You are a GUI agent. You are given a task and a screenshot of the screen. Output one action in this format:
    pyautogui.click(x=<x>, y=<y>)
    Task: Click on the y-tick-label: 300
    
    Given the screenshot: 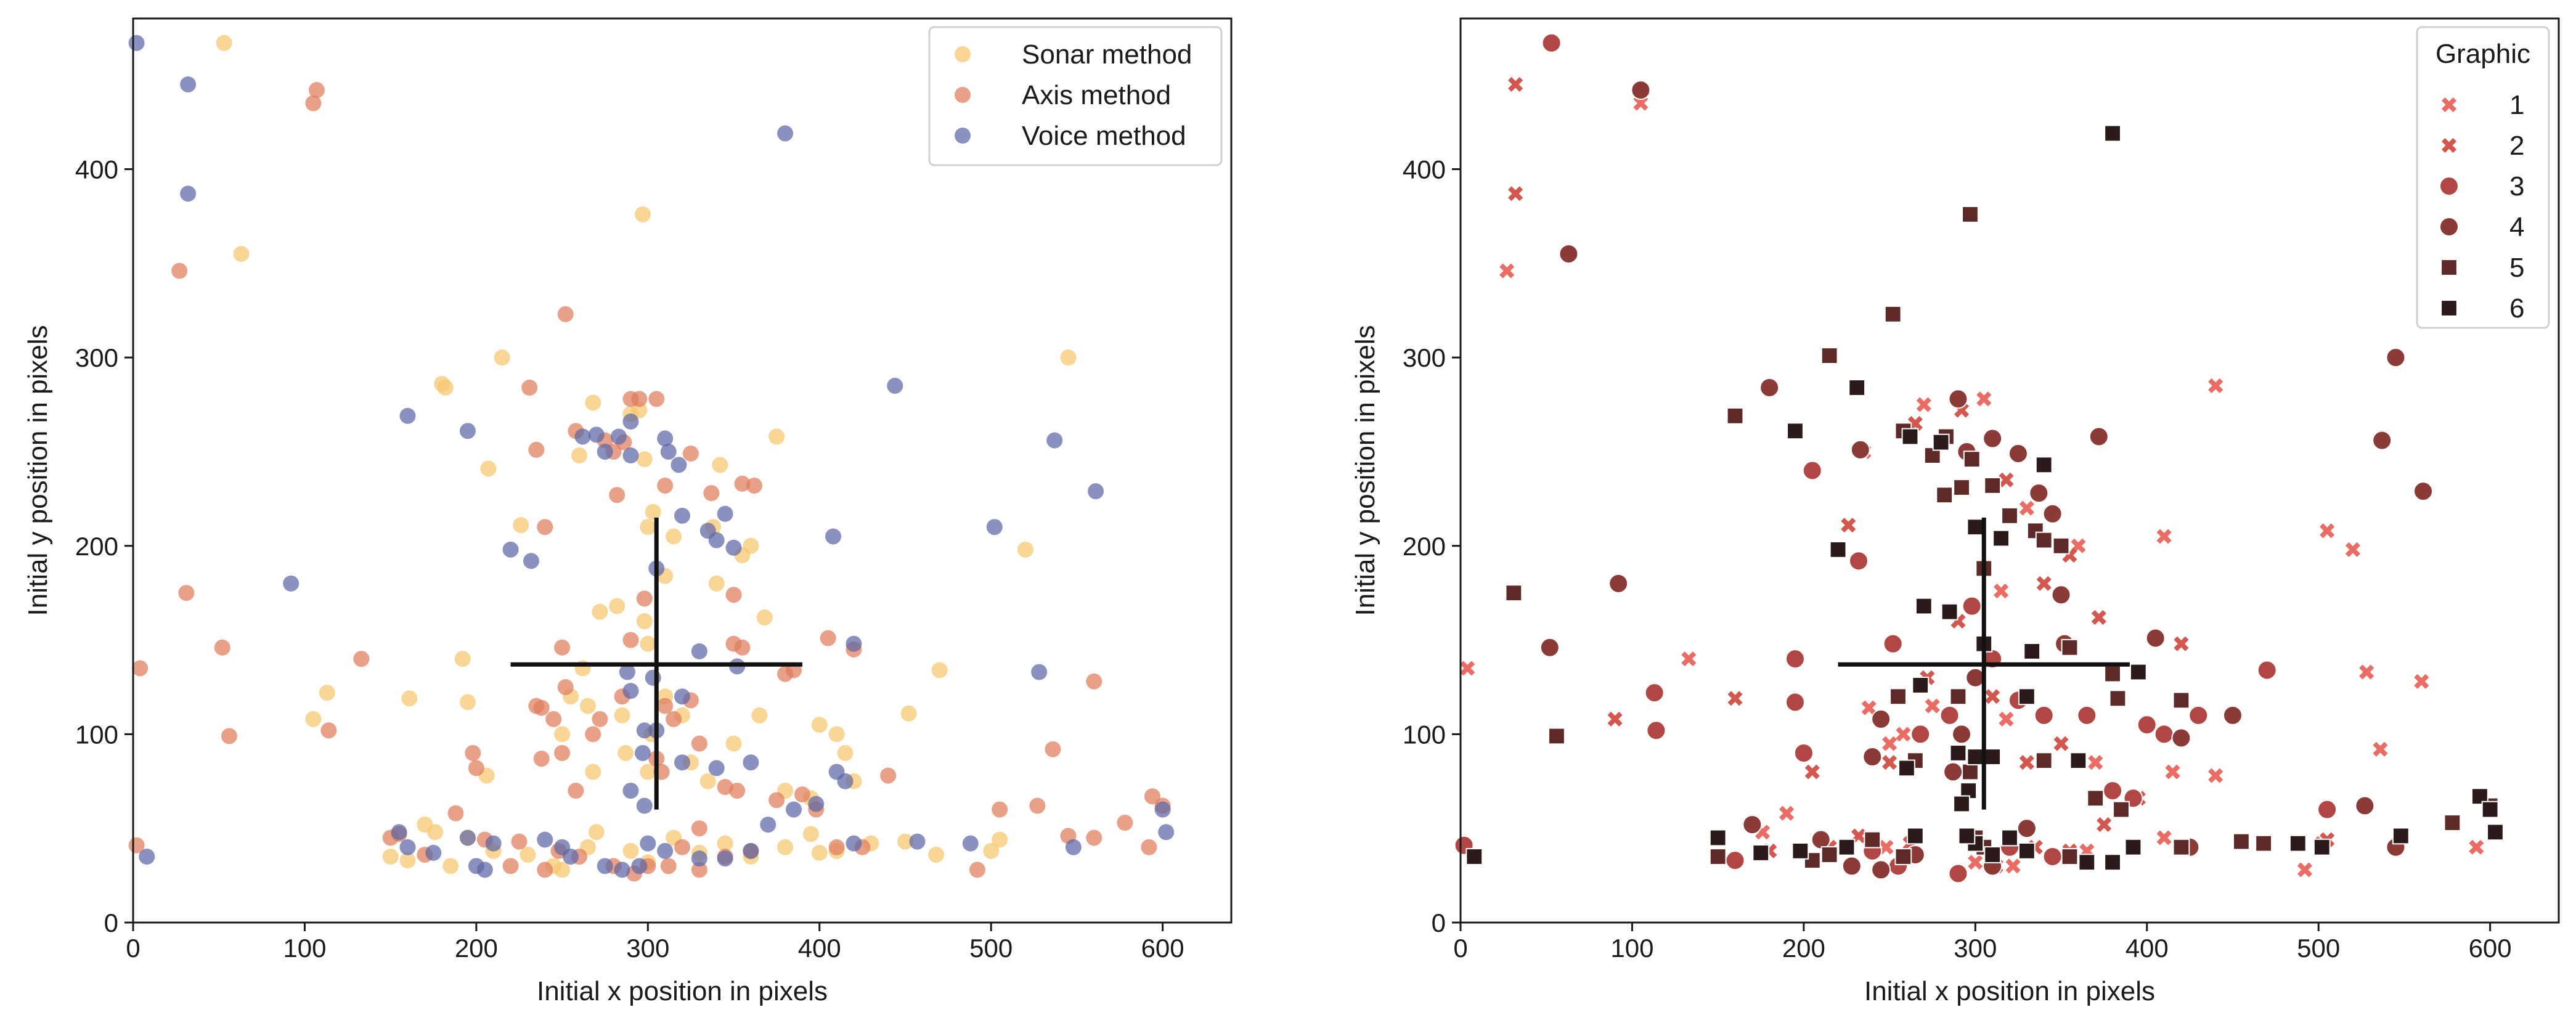 What is the action you would take?
    pyautogui.click(x=1425, y=357)
    